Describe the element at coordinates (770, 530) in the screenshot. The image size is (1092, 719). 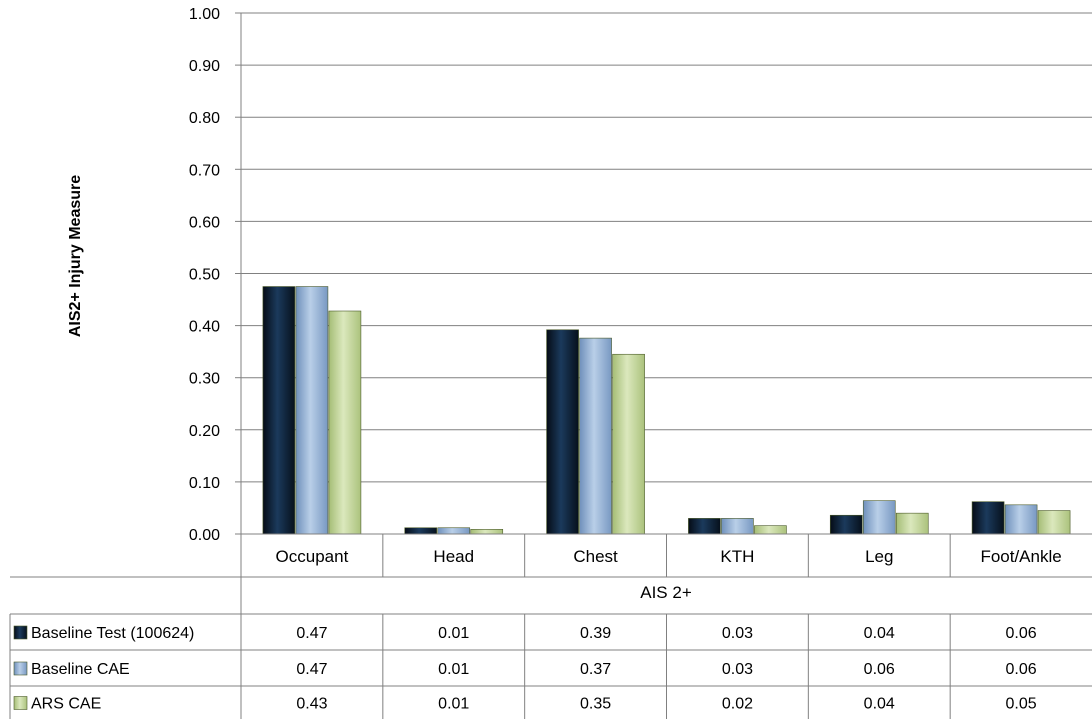
I see `bar-ars-cae-kth` at that location.